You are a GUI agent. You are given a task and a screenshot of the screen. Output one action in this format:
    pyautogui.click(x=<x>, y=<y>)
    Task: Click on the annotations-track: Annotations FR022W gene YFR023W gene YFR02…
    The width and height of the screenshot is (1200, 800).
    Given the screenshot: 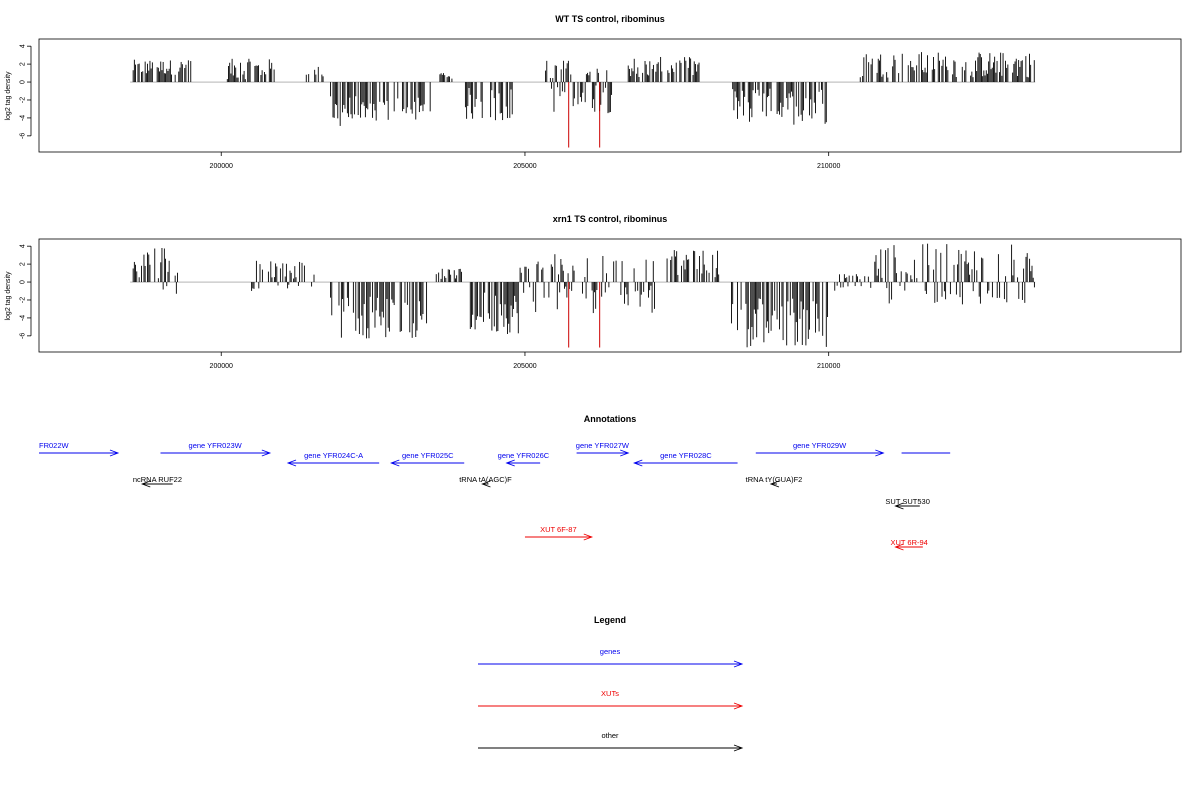 What is the action you would take?
    pyautogui.click(x=495, y=482)
    